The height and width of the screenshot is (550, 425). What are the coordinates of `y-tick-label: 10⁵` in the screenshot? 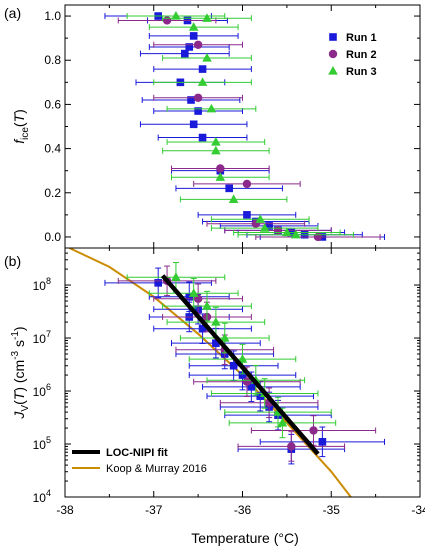 It's located at (42, 443).